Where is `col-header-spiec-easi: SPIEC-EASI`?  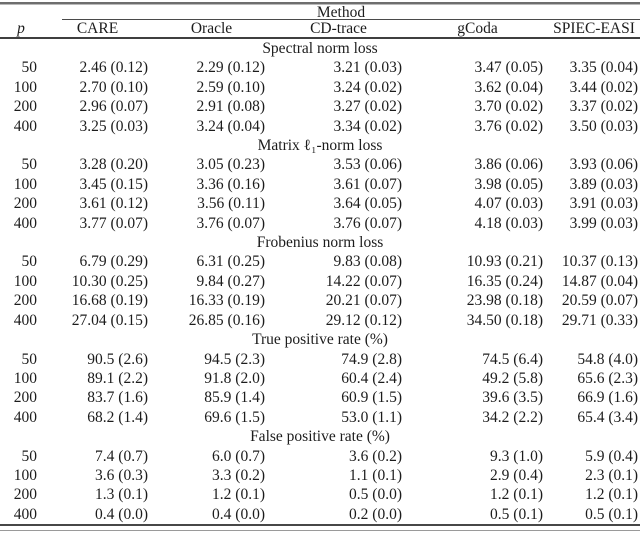
col-header-spiec-easi: SPIEC-EASI is located at coordinates (594, 29).